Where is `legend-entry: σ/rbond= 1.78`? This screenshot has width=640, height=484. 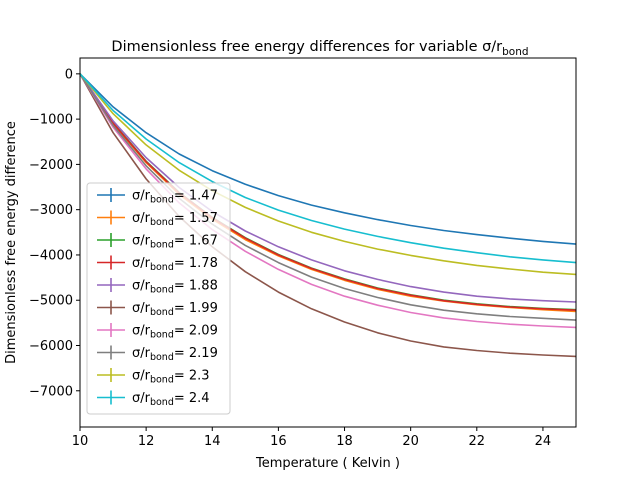 legend-entry: σ/rbond= 1.78 is located at coordinates (157, 264).